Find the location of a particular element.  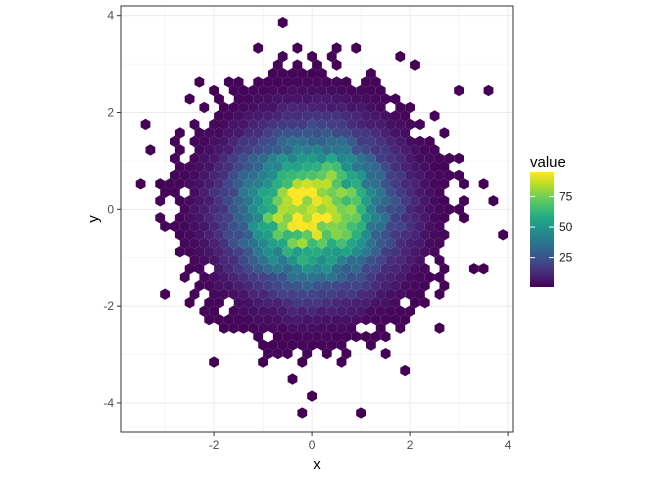

y-axis: -4 -2 0 2 4 is located at coordinates (112, 209).